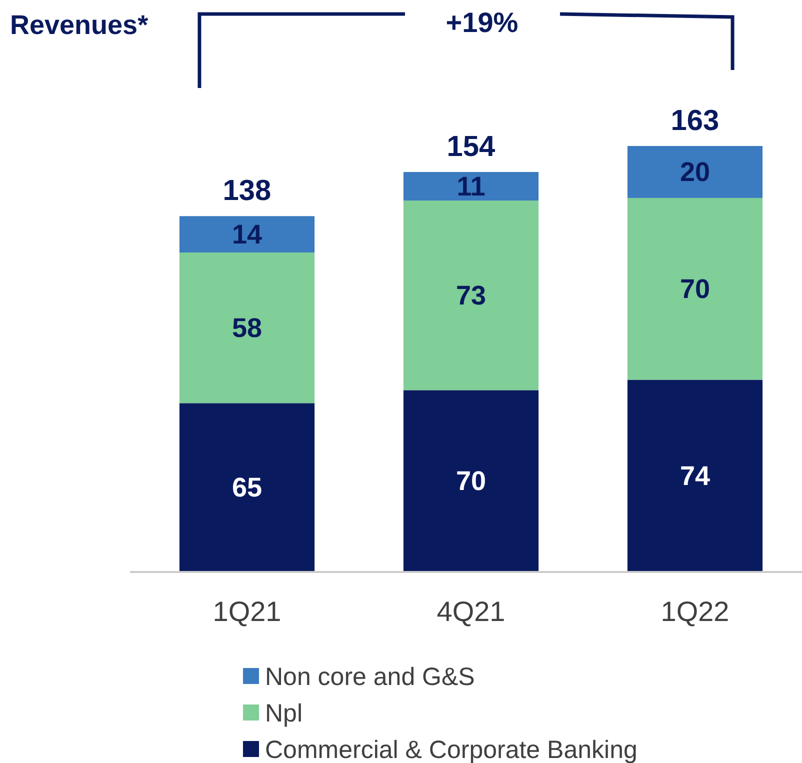  I want to click on data-label: 11, so click(471, 186).